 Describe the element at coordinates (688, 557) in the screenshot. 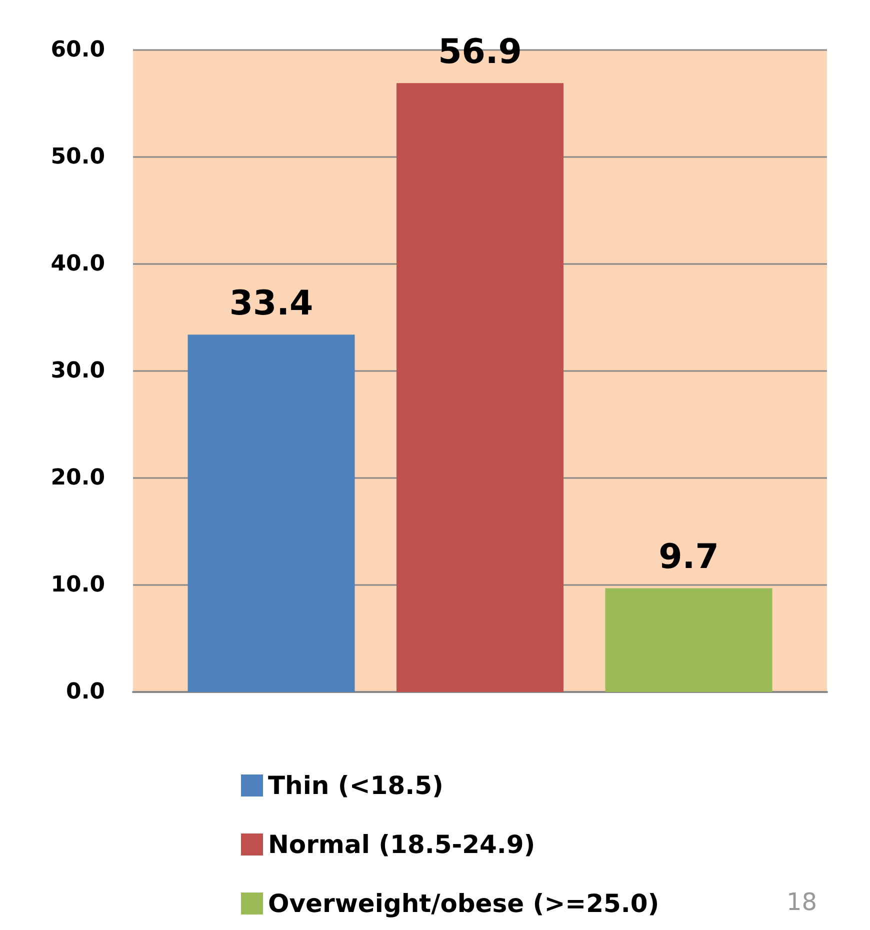

I see `data-label: 9.7` at that location.